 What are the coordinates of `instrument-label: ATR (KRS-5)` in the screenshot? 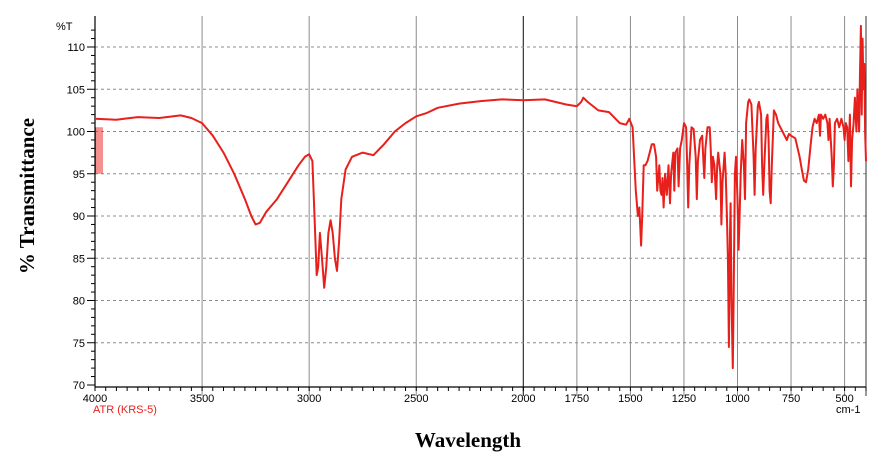 It's located at (125, 410).